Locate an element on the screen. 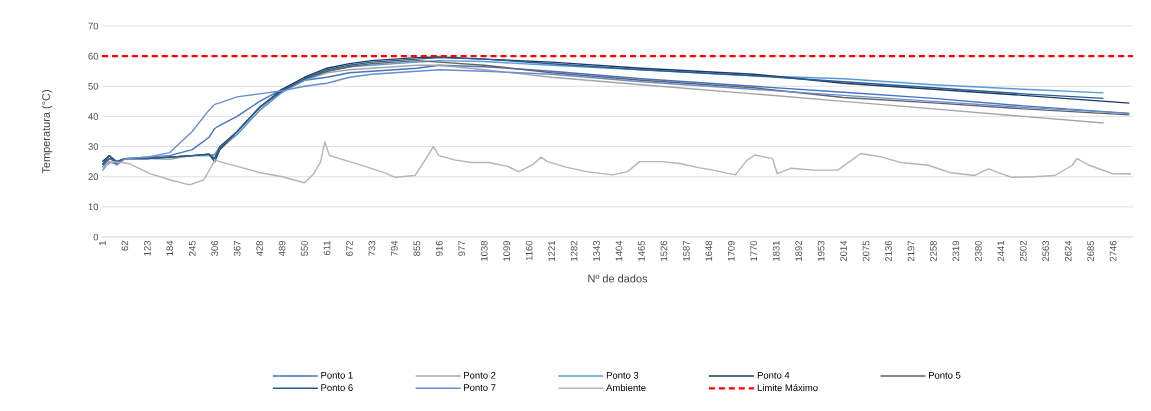 Image resolution: width=1151 pixels, height=411 pixels. x-tick-label: 2746 is located at coordinates (1113, 251).